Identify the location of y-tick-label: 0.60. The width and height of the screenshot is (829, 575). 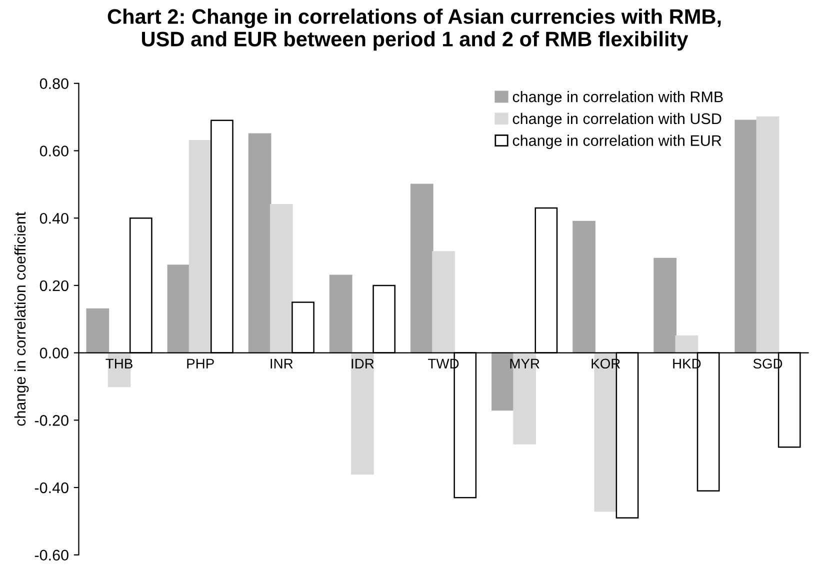
(54, 151).